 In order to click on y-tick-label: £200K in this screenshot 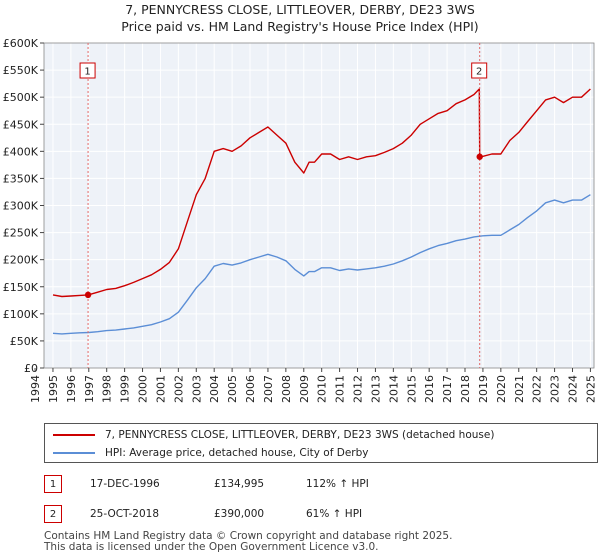, I will do `click(21, 260)`.